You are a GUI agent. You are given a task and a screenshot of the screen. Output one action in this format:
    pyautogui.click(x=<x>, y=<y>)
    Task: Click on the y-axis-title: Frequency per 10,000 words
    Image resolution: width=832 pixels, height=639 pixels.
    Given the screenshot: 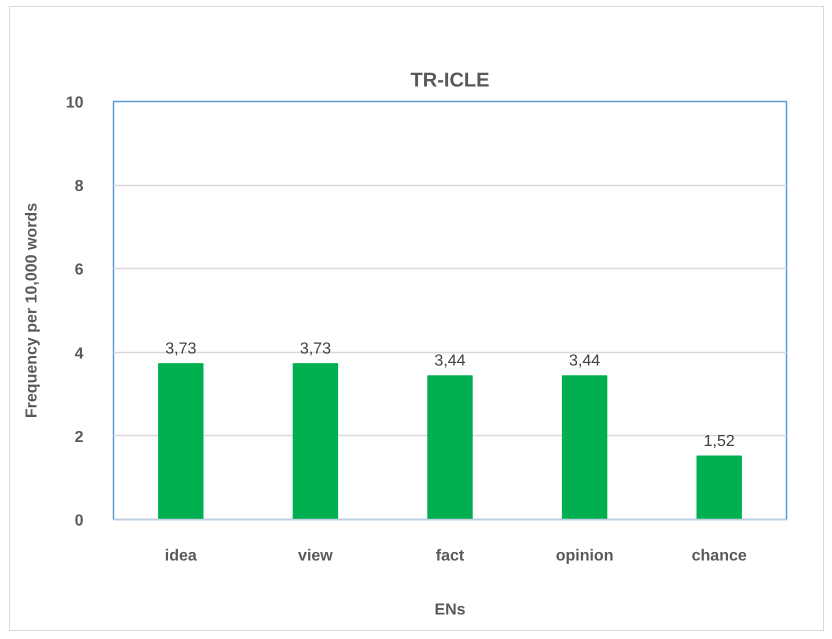 What is the action you would take?
    pyautogui.click(x=32, y=310)
    